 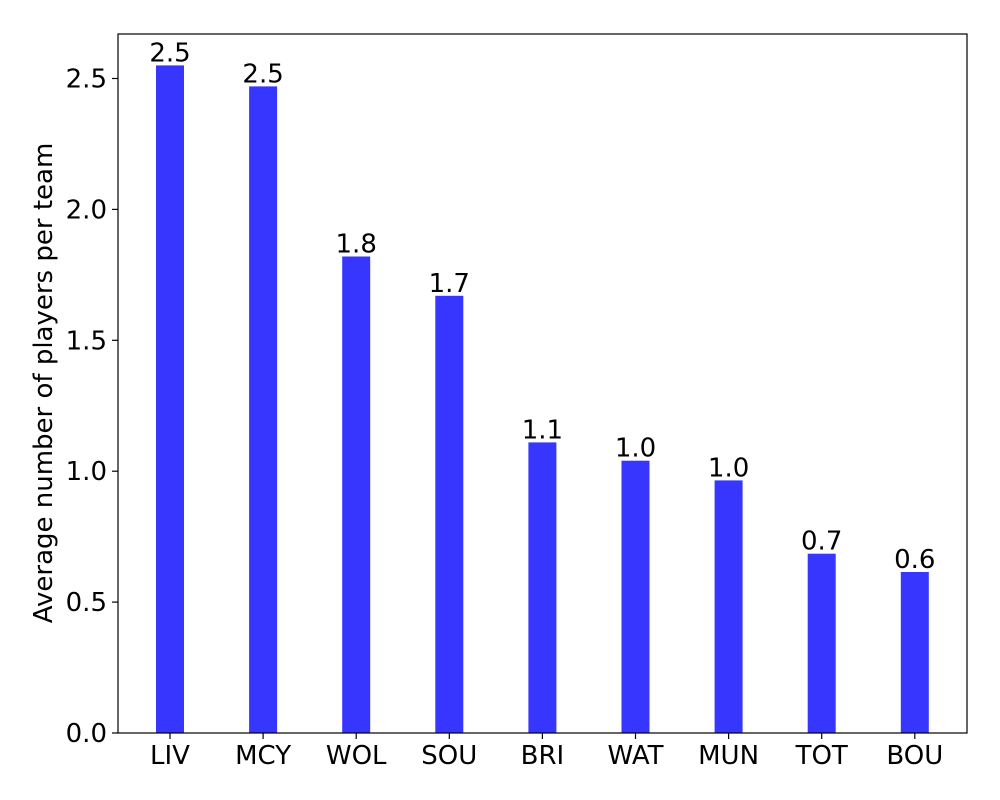 What do you see at coordinates (821, 756) in the screenshot?
I see `x-tick-label-tot: TOT` at bounding box center [821, 756].